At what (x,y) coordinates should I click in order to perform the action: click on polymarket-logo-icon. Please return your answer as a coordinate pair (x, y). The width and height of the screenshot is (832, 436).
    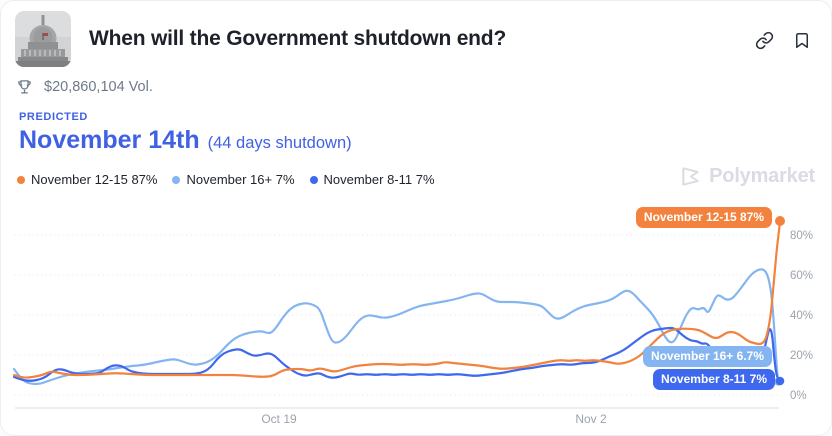
    Looking at the image, I should click on (690, 176).